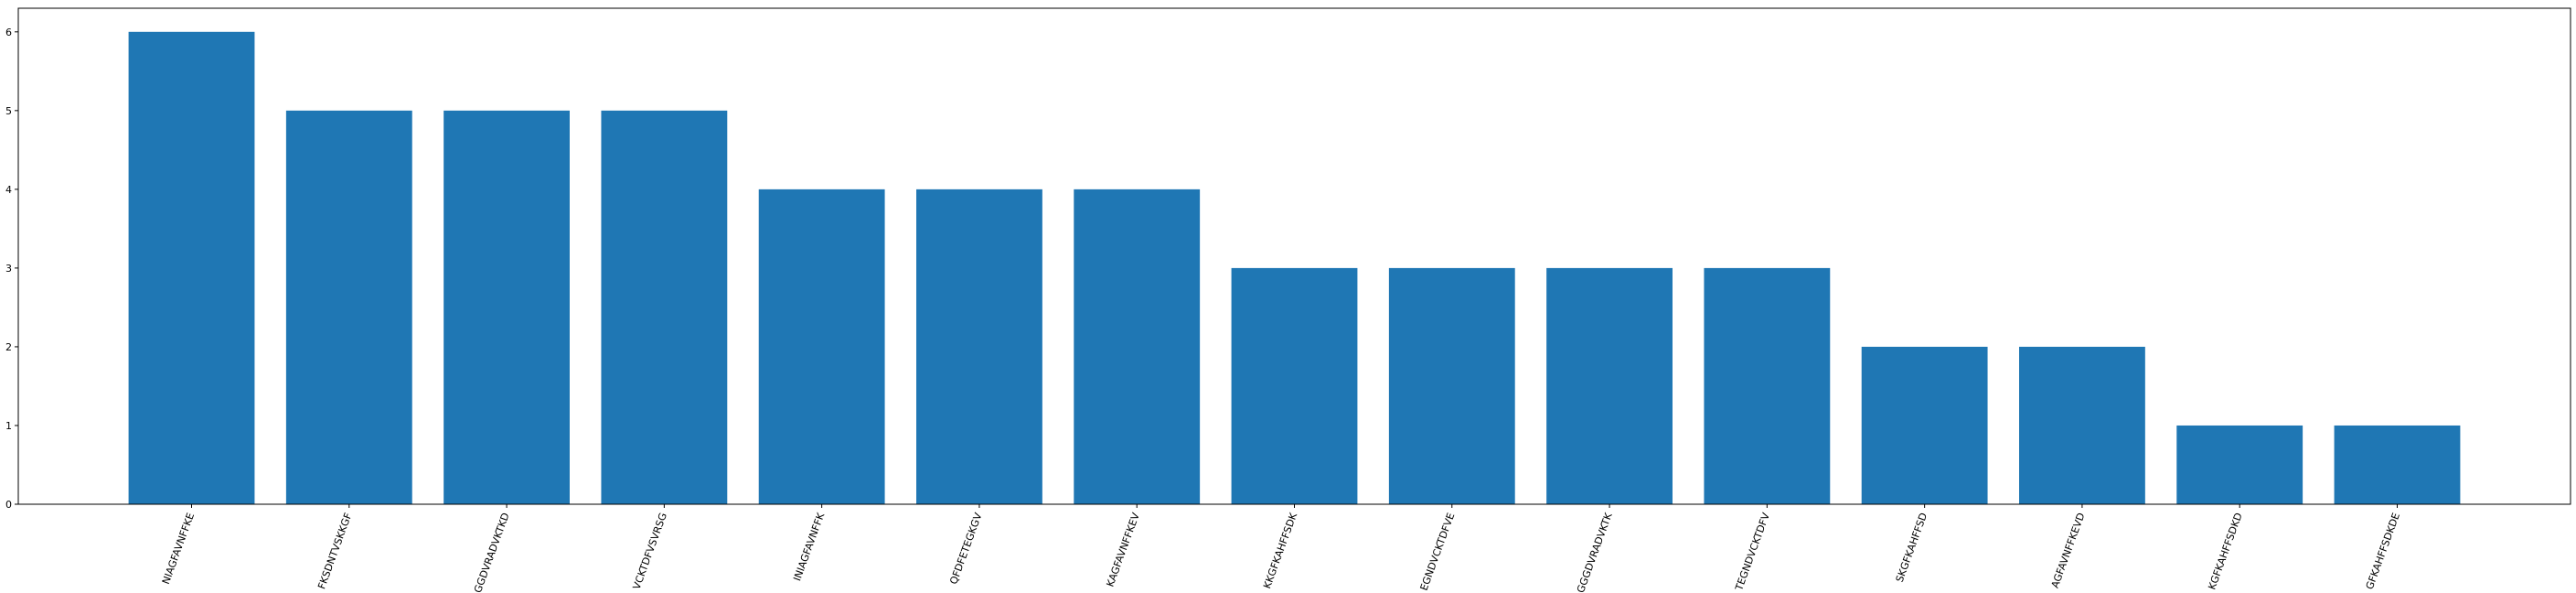 This screenshot has height=593, width=2576. What do you see at coordinates (2239, 464) in the screenshot?
I see `bar-kgfkahffsdkd` at bounding box center [2239, 464].